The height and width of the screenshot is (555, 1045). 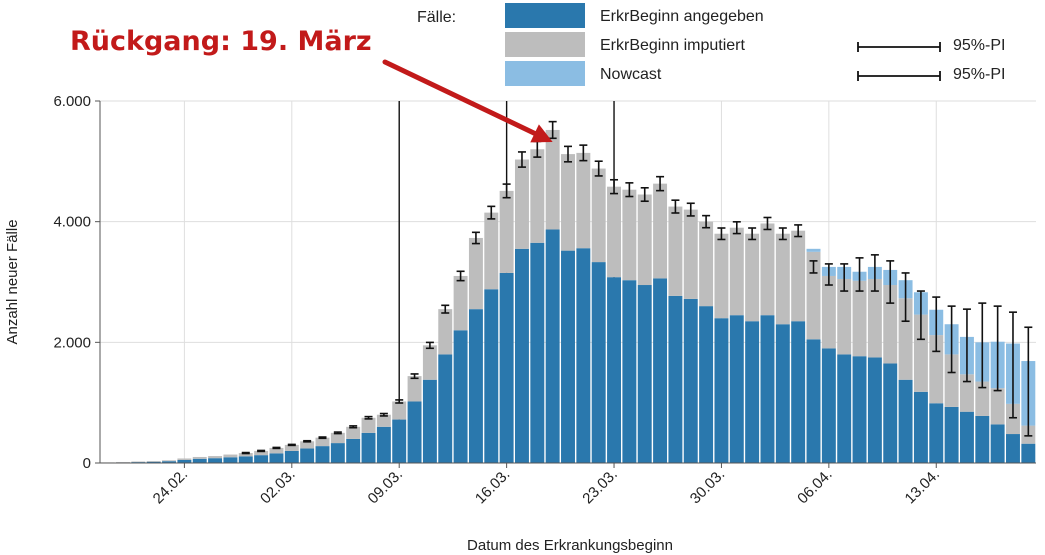 I want to click on x-tick-label: 24.02., so click(x=171, y=487).